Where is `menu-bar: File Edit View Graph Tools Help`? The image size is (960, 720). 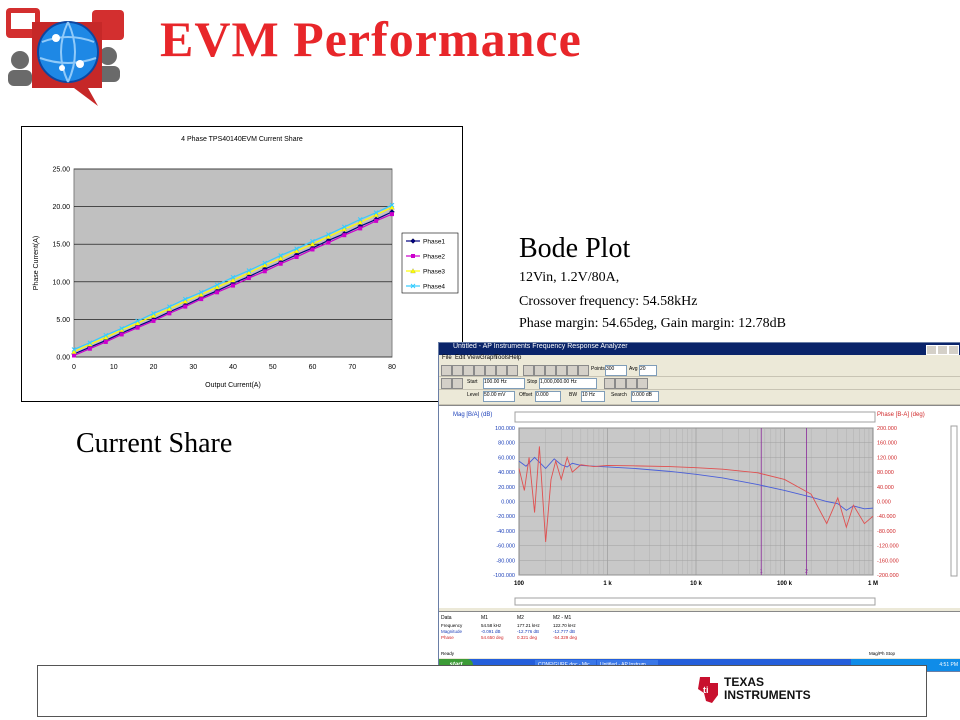 menu-bar: File Edit View Graph Tools Help is located at coordinates (699, 359).